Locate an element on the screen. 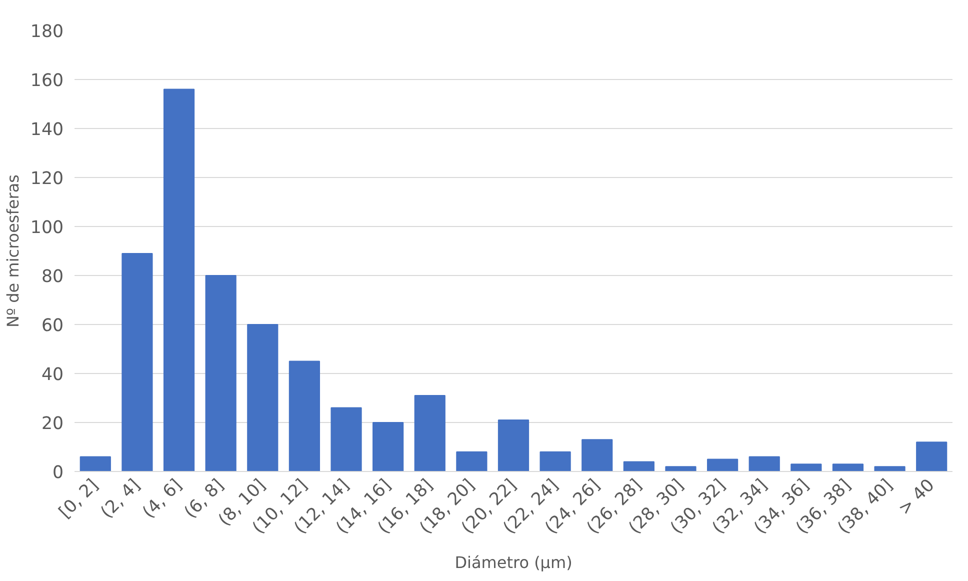  x-tick-label: > 40 is located at coordinates (916, 497).